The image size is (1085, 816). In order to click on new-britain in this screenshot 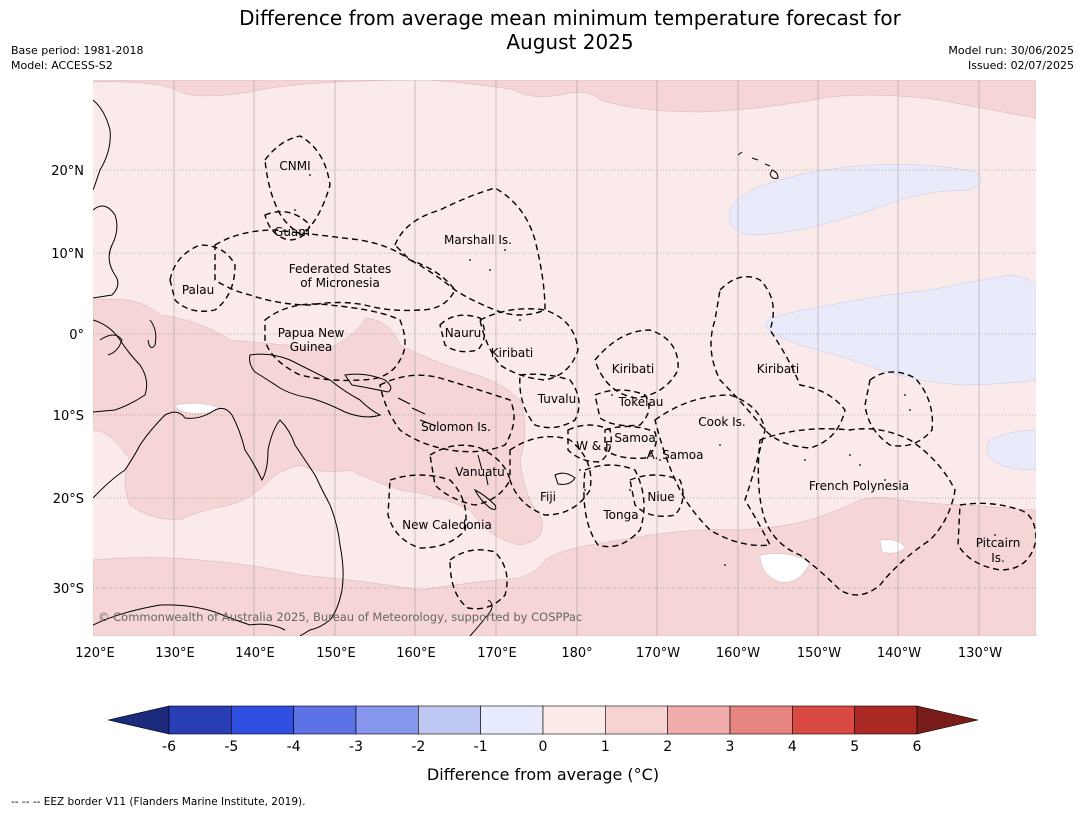, I will do `click(368, 383)`.